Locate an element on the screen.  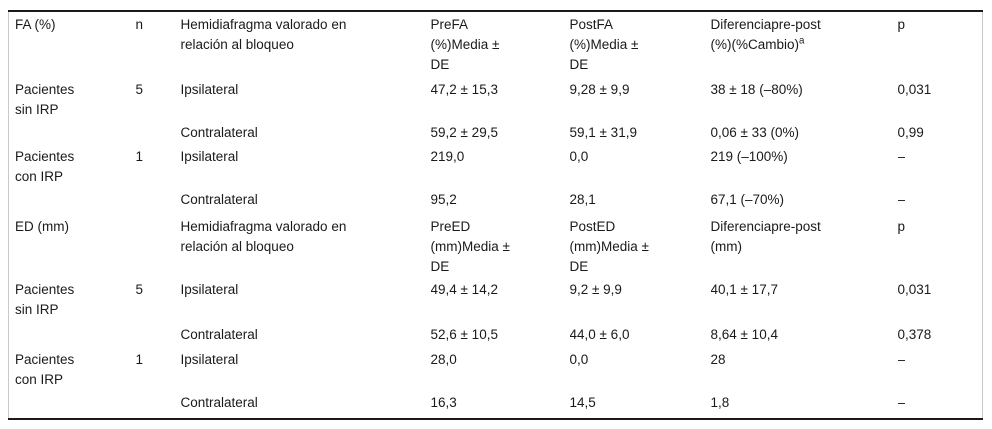
cell-pre-header: PreFA (%)Media ± DE is located at coordinates (500, 44).